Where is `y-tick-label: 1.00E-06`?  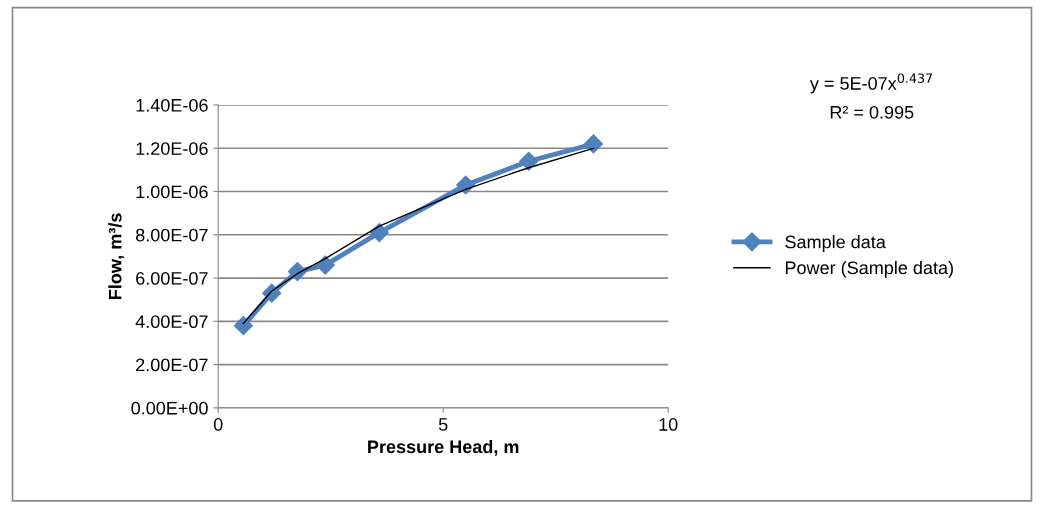 y-tick-label: 1.00E-06 is located at coordinates (172, 192).